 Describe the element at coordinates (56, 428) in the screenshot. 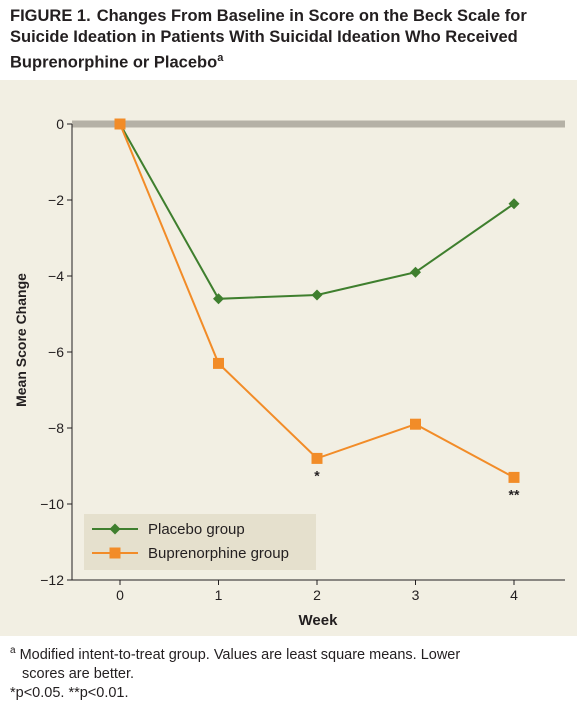

I see `y-tick-label: −8` at that location.